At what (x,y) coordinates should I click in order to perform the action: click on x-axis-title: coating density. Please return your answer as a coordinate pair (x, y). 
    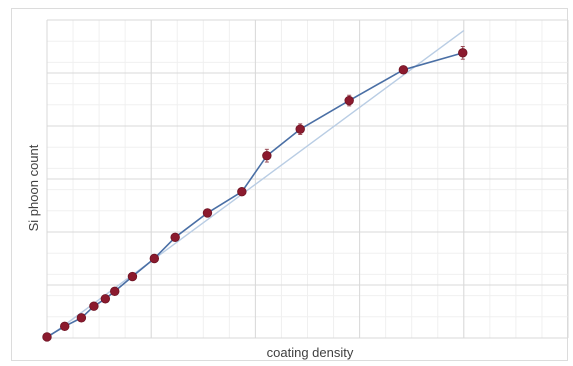
    Looking at the image, I should click on (310, 352).